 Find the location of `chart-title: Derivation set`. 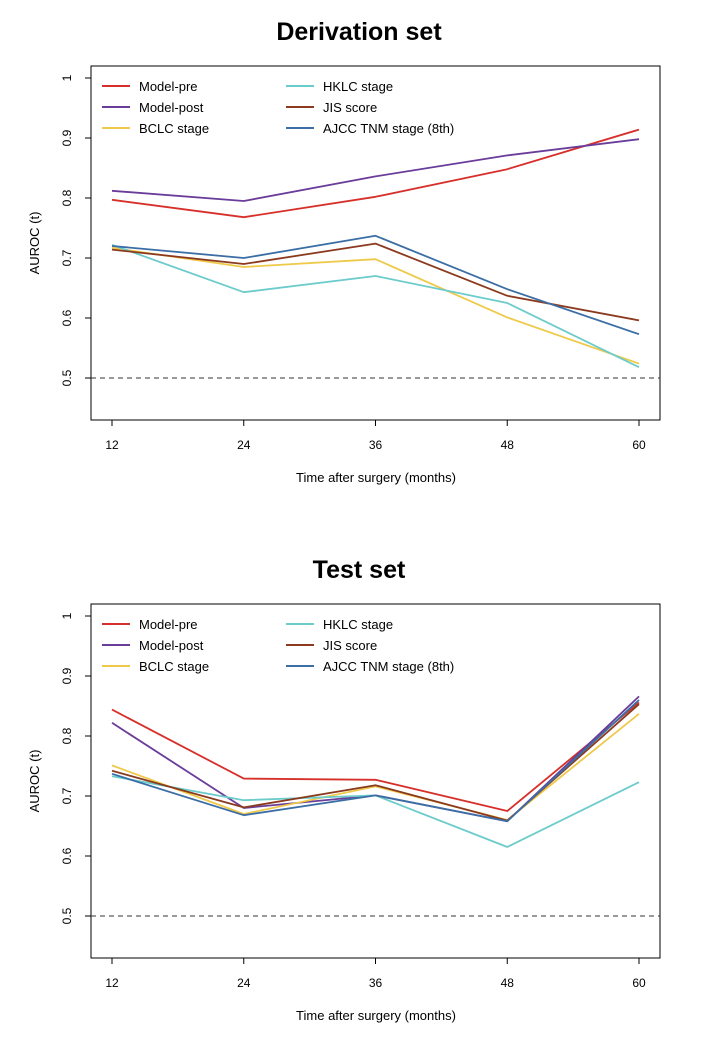

chart-title: Derivation set is located at coordinates (359, 32).